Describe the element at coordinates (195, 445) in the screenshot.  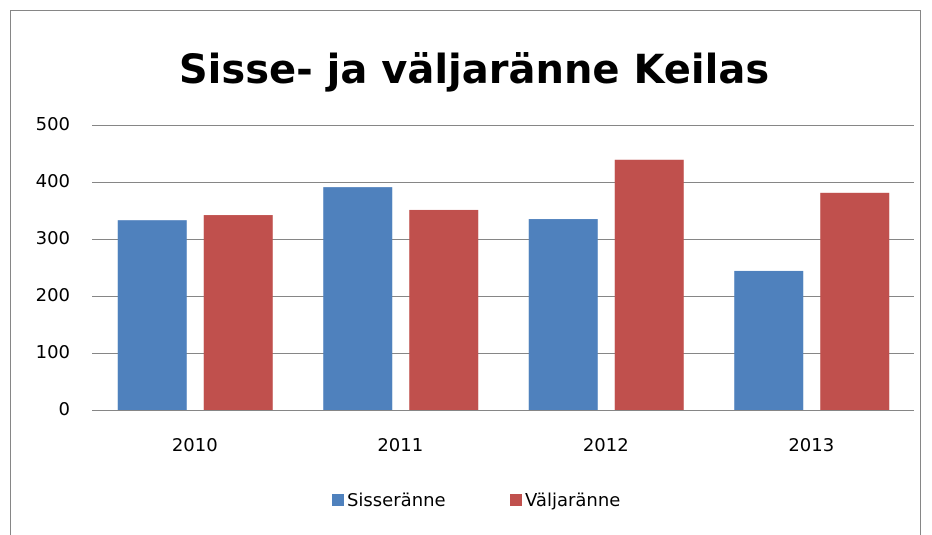
I see `x-tick-label: 2010` at that location.